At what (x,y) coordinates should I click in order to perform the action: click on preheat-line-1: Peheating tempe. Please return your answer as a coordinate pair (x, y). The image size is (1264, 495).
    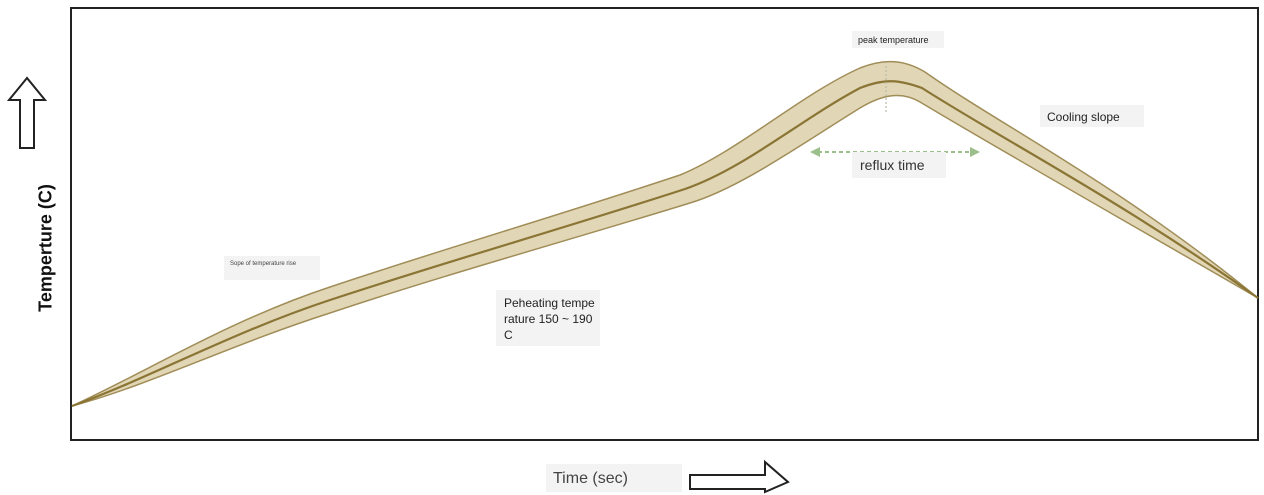
    Looking at the image, I should click on (549, 303).